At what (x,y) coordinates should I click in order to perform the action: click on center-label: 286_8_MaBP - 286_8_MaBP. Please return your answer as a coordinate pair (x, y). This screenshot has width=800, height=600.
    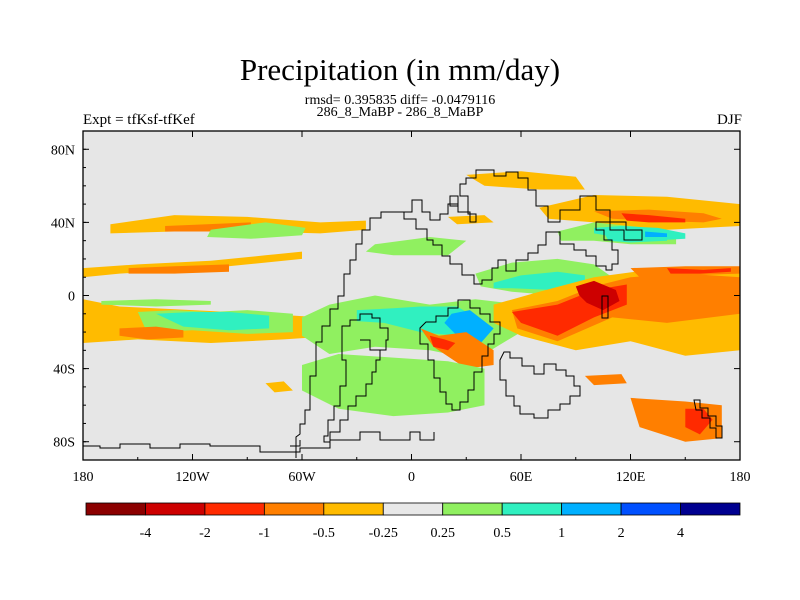
    Looking at the image, I should click on (400, 112).